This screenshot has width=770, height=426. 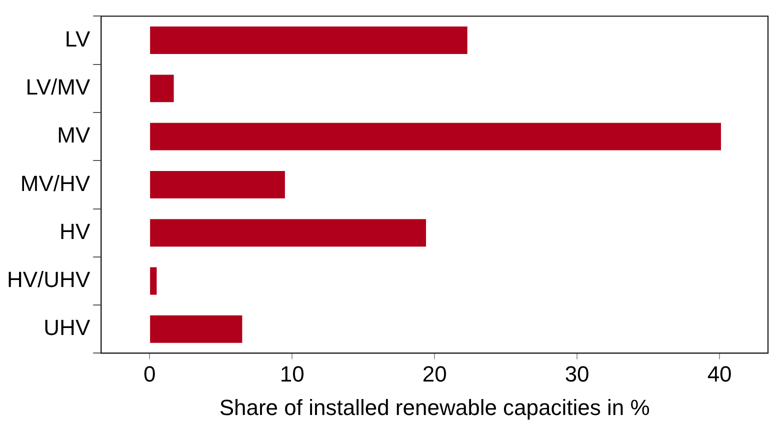 What do you see at coordinates (292, 373) in the screenshot?
I see `x-tick-label: 10` at bounding box center [292, 373].